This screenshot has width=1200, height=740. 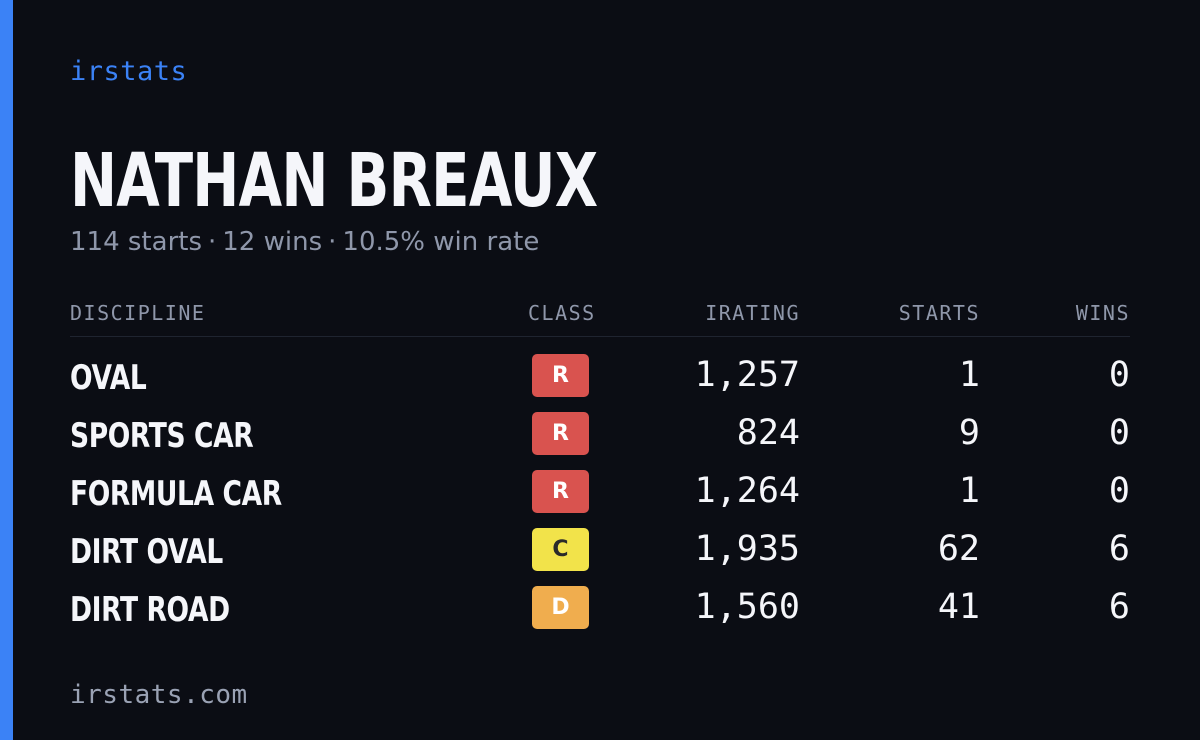 What do you see at coordinates (958, 549) in the screenshot?
I see `starts-value: 62` at bounding box center [958, 549].